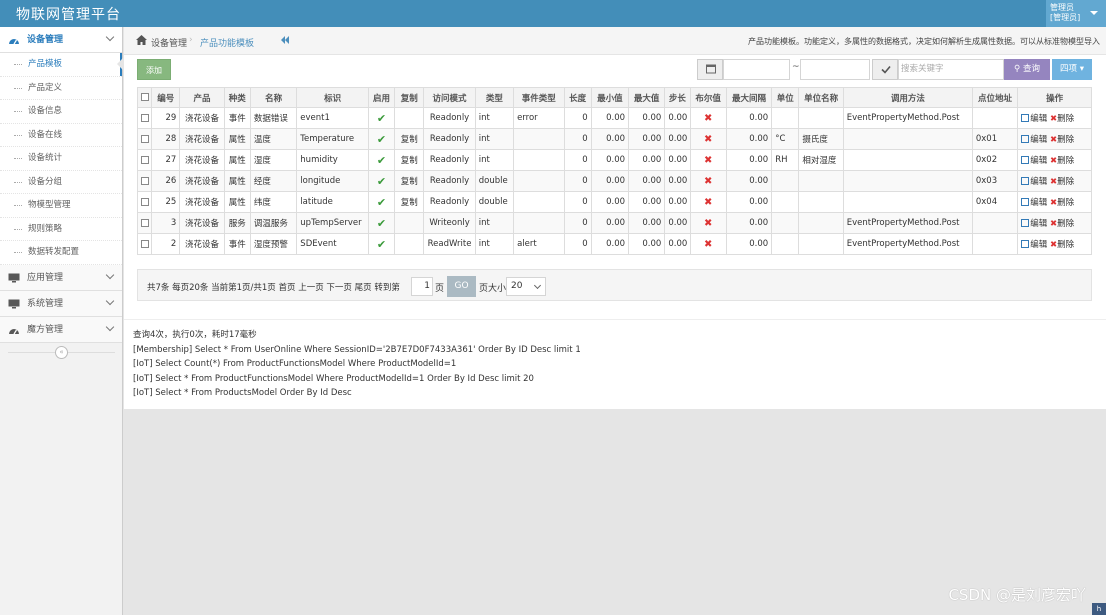 The image size is (1106, 615). I want to click on add-button: 添加, so click(154, 69).